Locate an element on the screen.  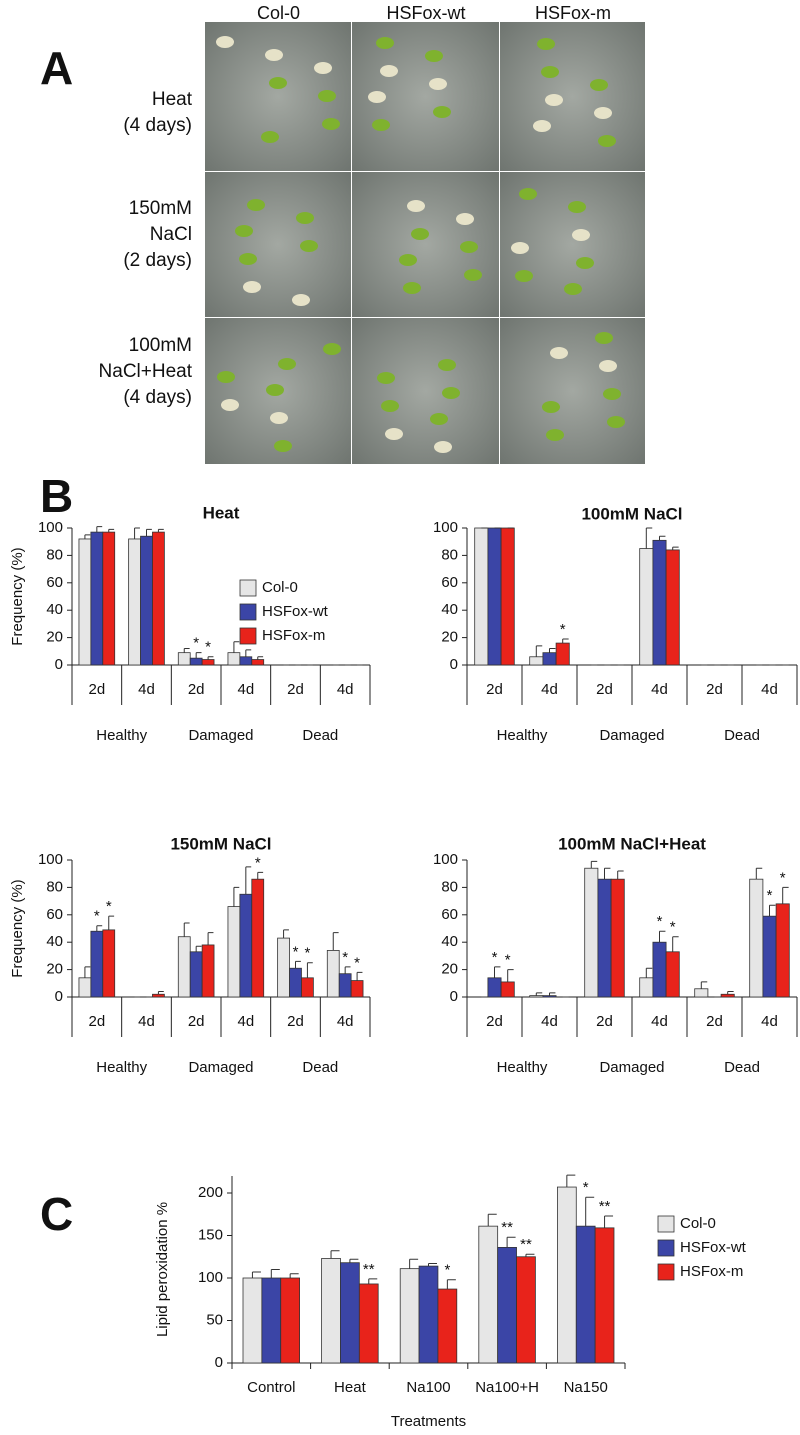
x-tick-label: 4d is located at coordinates (146, 689).